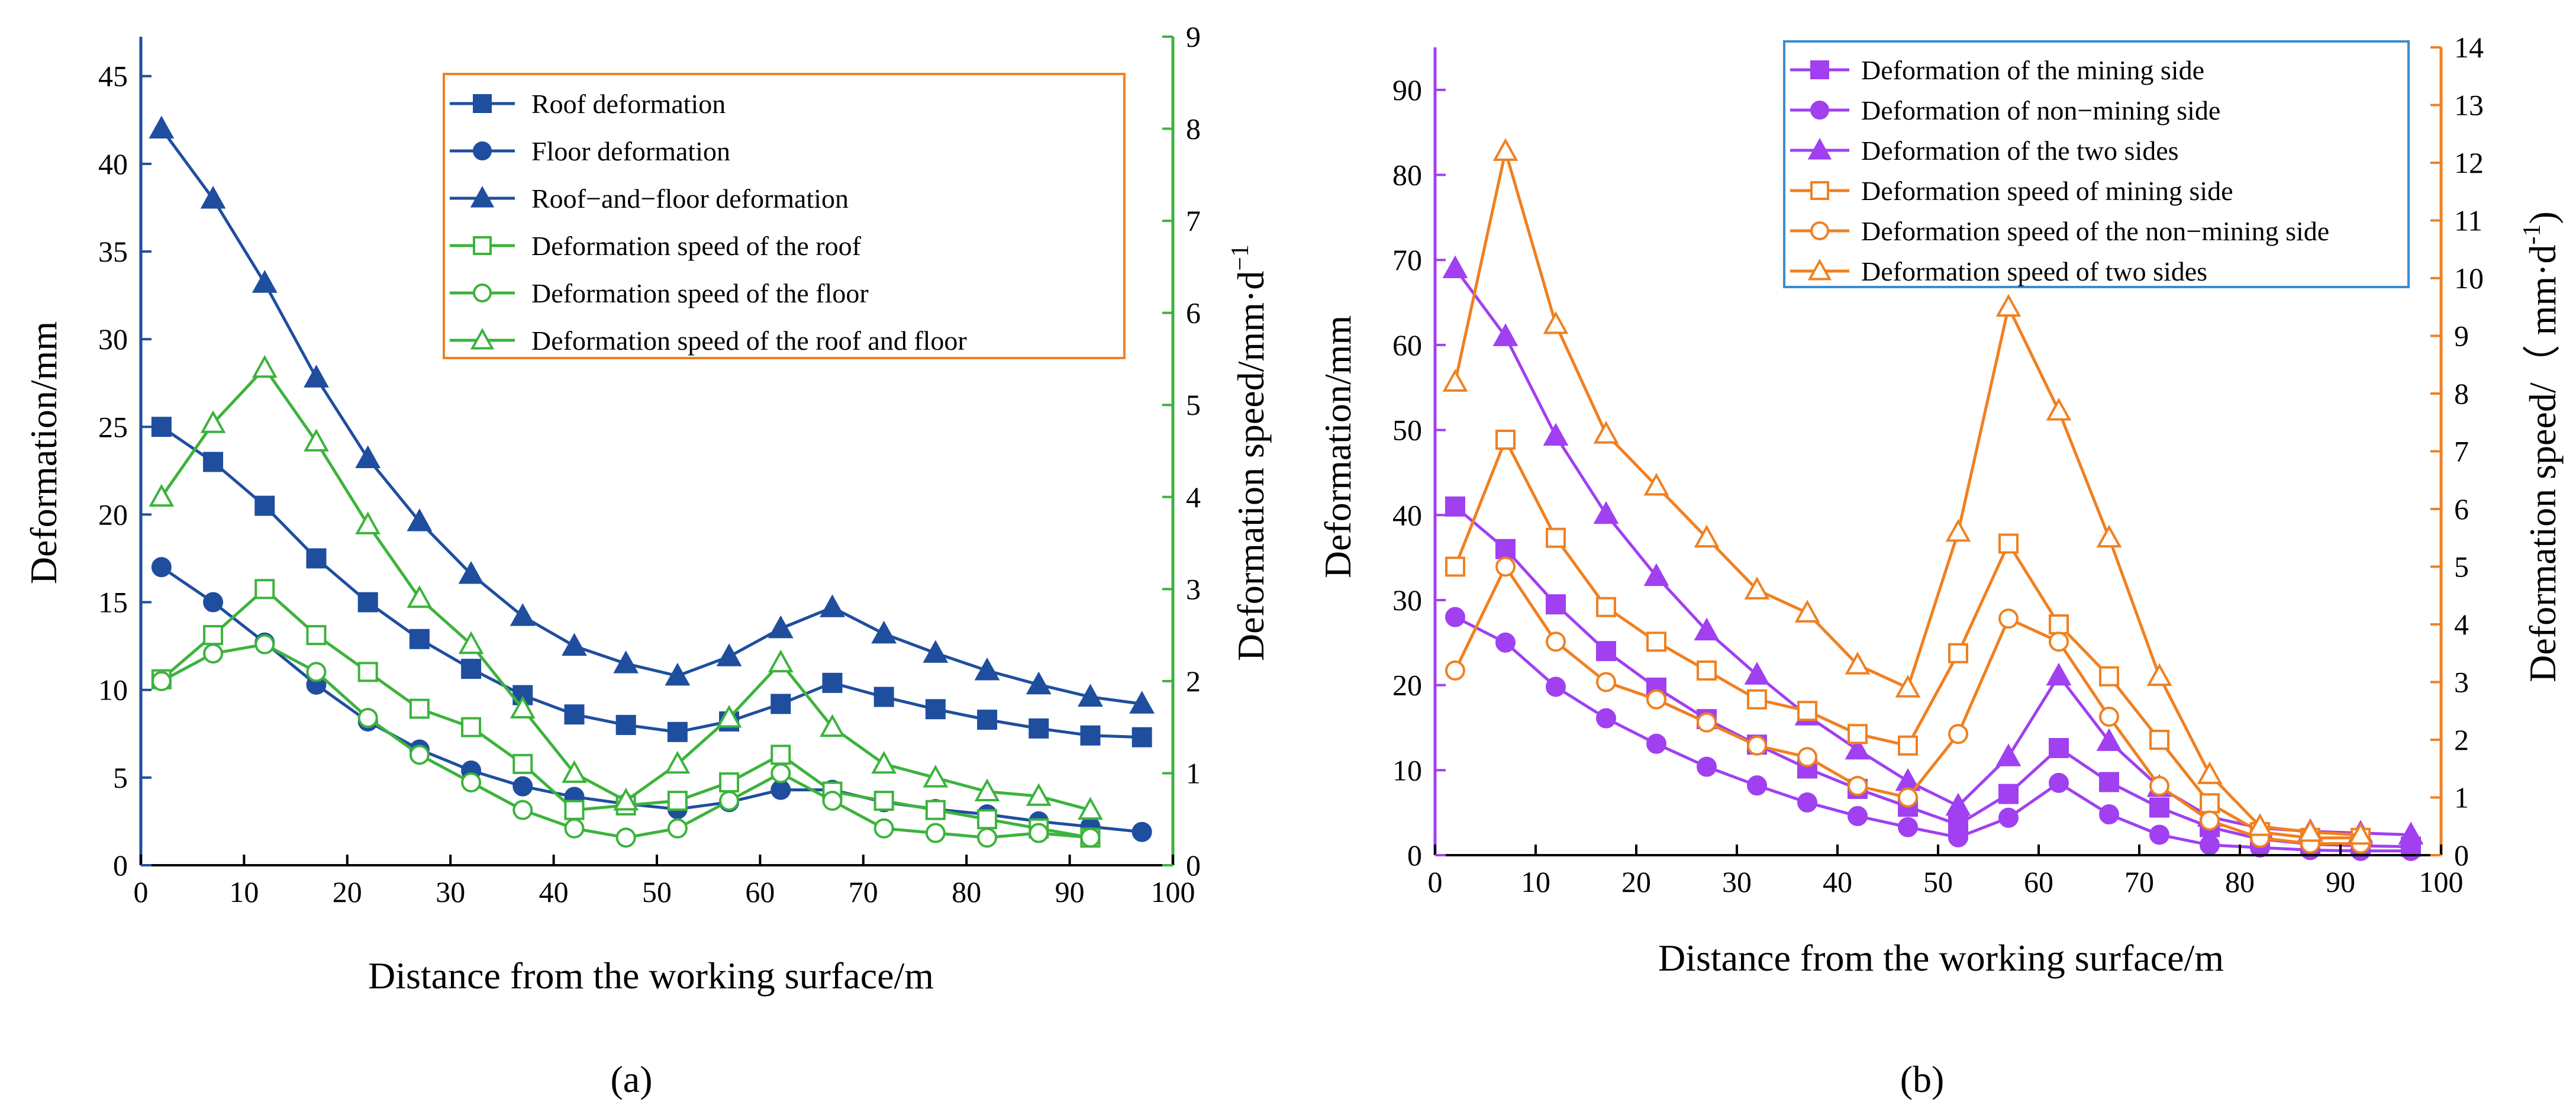  What do you see at coordinates (2032, 70) in the screenshot?
I see `legend-label: Deformation of the mining side` at bounding box center [2032, 70].